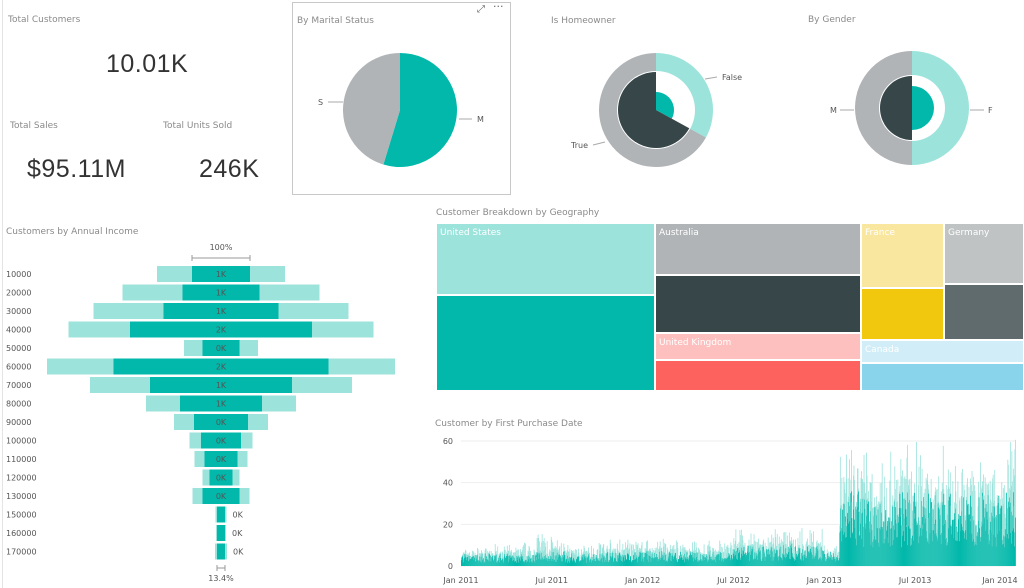 The height and width of the screenshot is (588, 1024). What do you see at coordinates (401, 97) in the screenshot?
I see `marital-status-card: ⤢ ···` at bounding box center [401, 97].